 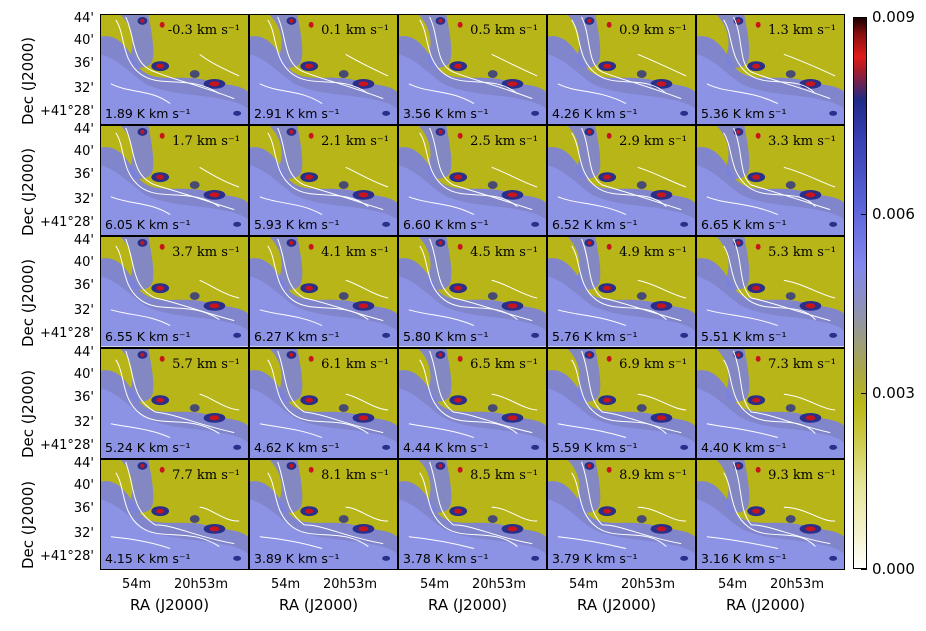 What do you see at coordinates (802, 30) in the screenshot?
I see `velocity-label: 1.3 km s⁻¹` at bounding box center [802, 30].